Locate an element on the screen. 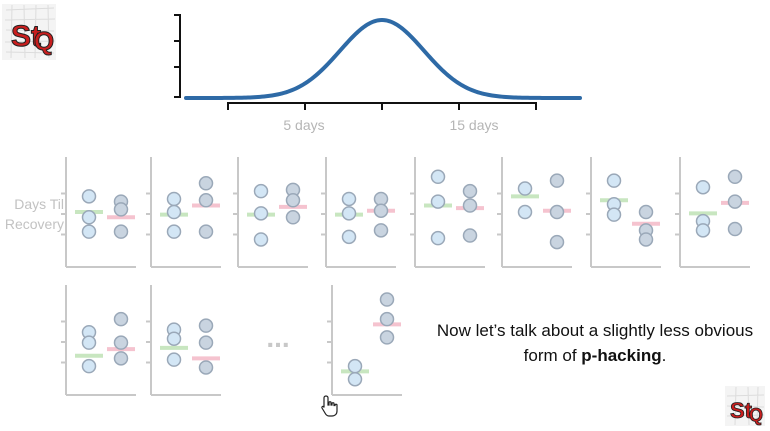 The width and height of the screenshot is (770, 431). distribution-plot: 5 days 15 days is located at coordinates (378, 73).